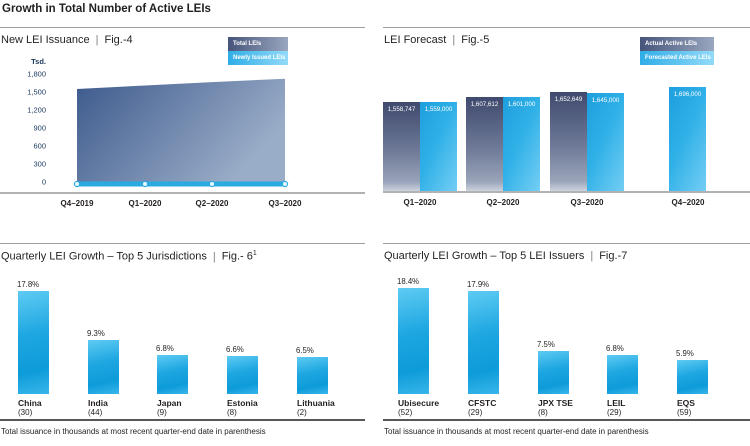 The image size is (750, 446). What do you see at coordinates (546, 344) in the screenshot?
I see `pct-label: 7.5%` at bounding box center [546, 344].